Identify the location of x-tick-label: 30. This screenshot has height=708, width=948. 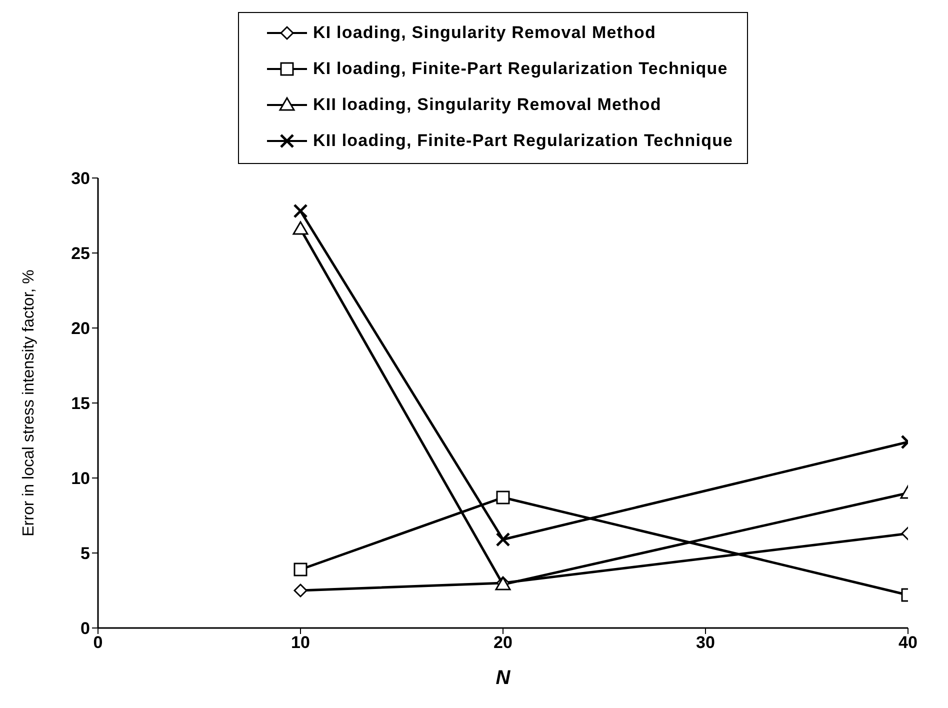
(705, 642).